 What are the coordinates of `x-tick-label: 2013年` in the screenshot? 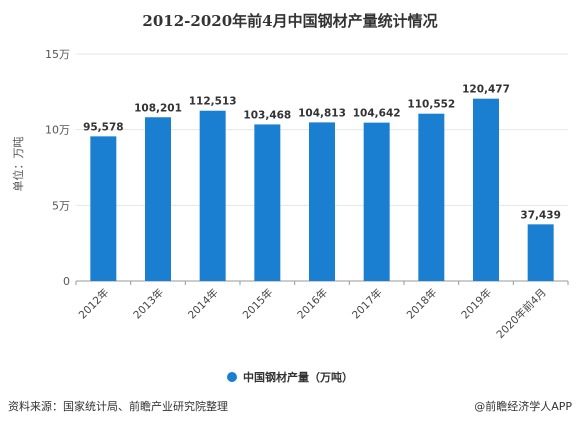 It's located at (149, 304).